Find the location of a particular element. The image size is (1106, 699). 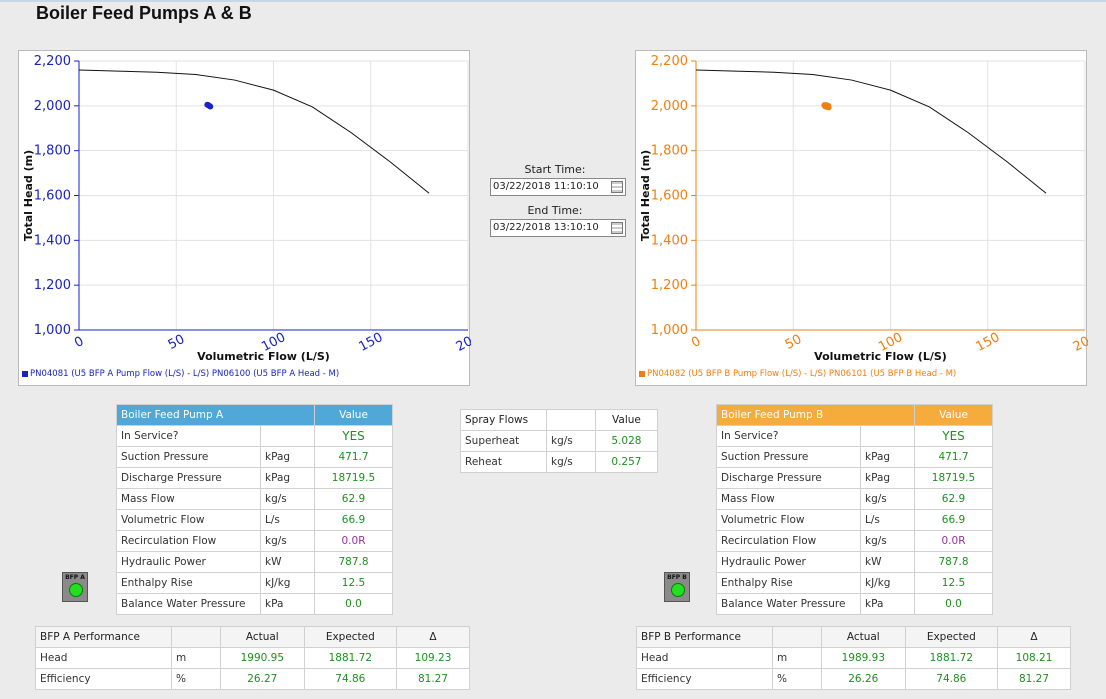

row-value: 787.8 is located at coordinates (353, 562).